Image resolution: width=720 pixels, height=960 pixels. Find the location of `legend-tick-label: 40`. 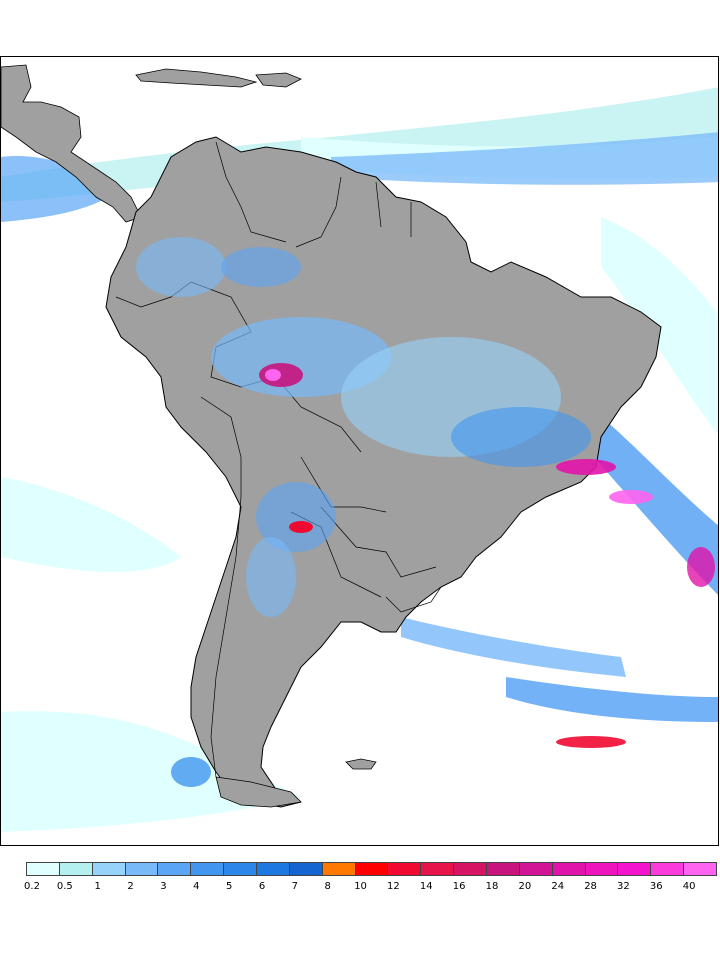

legend-tick-label: 40 is located at coordinates (689, 886).